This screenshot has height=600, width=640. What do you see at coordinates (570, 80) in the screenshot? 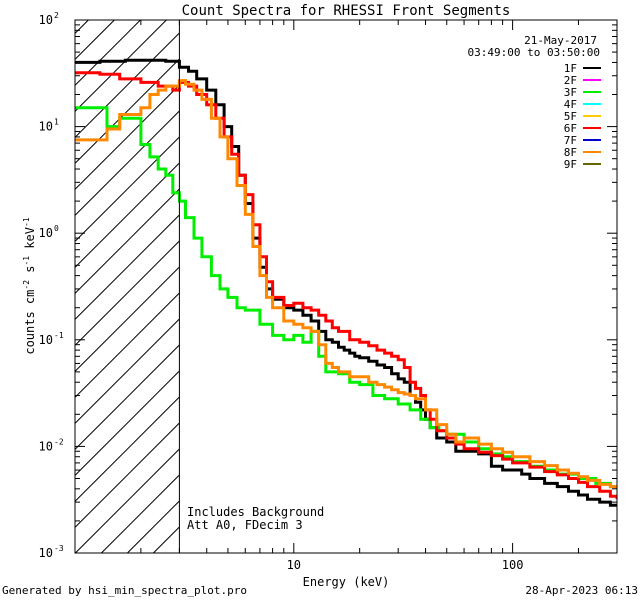
I see `legend-label: 2F` at bounding box center [570, 80].